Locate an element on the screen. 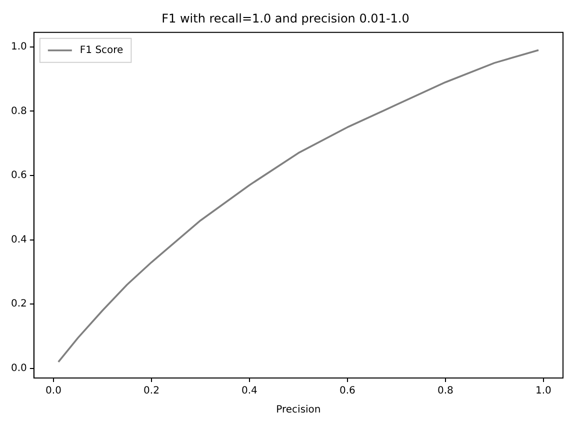 Image resolution: width=579 pixels, height=428 pixels. x-tick-label: 0.2 is located at coordinates (152, 391).